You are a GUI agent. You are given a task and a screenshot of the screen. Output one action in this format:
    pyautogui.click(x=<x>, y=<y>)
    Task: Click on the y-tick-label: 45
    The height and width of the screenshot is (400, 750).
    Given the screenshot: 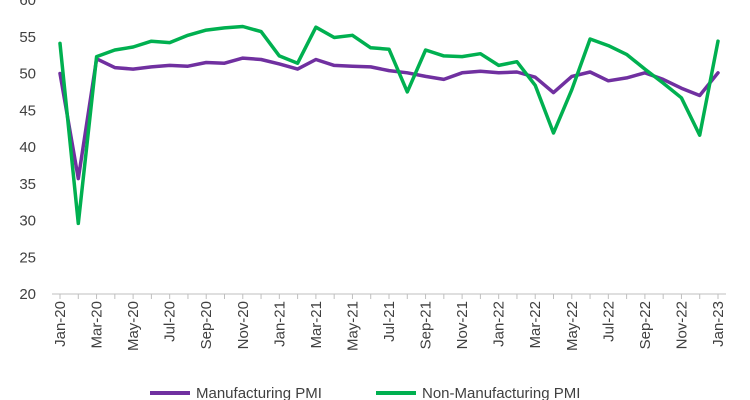 What is the action you would take?
    pyautogui.click(x=27, y=110)
    